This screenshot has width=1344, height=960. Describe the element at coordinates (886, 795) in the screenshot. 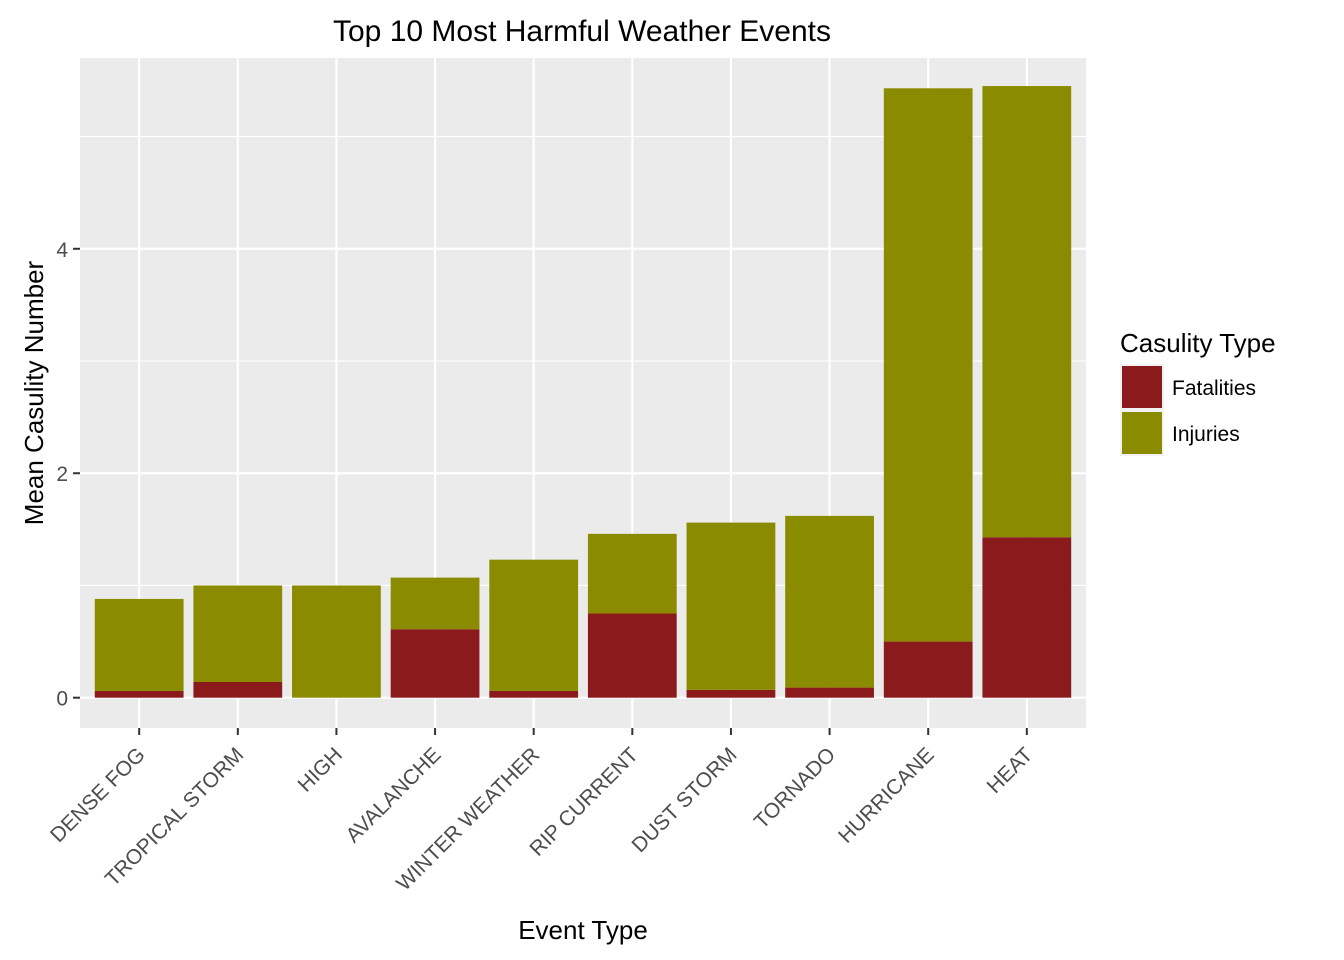

I see `x-tick-label: HURRICANE` at that location.